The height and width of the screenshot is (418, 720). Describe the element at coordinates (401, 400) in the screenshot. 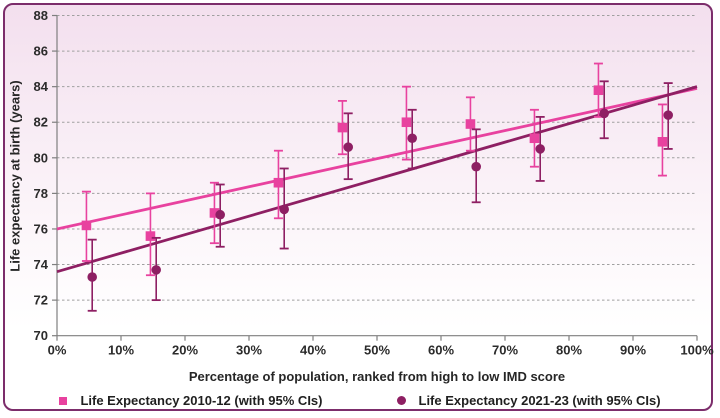

I see `circle-marker-icon` at that location.